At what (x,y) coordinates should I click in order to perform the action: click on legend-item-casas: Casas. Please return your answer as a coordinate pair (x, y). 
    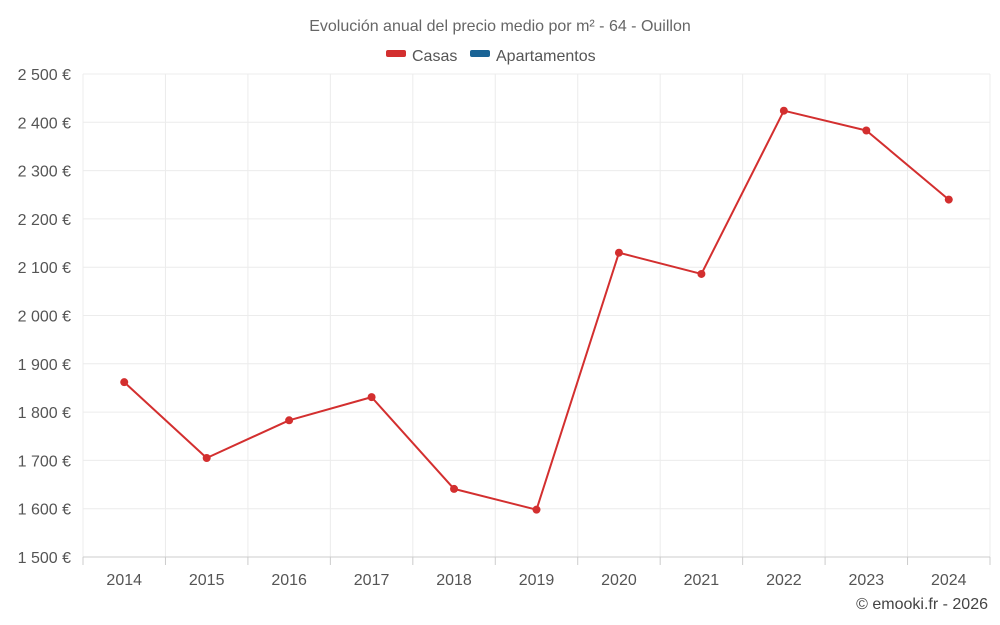
    Looking at the image, I should click on (421, 56).